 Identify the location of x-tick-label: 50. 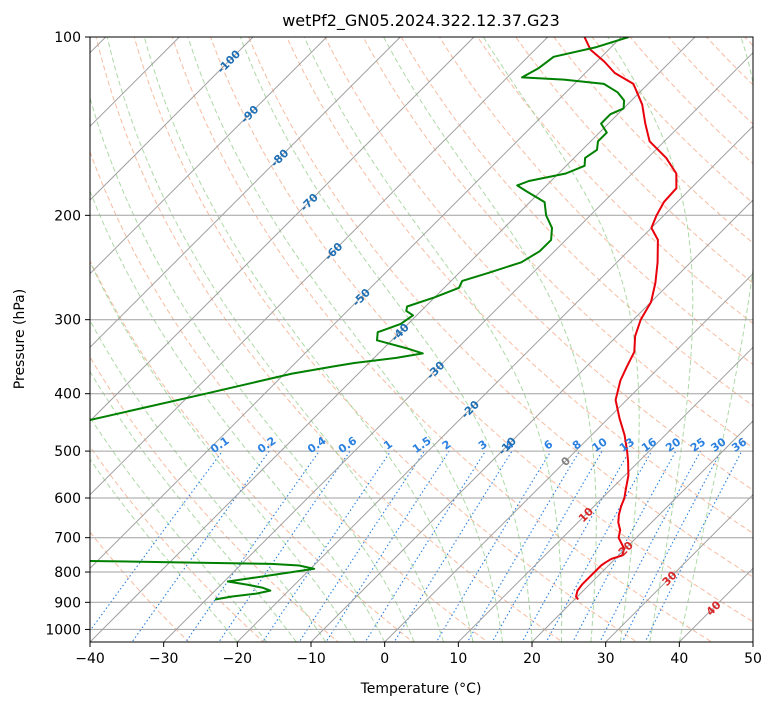
(753, 659).